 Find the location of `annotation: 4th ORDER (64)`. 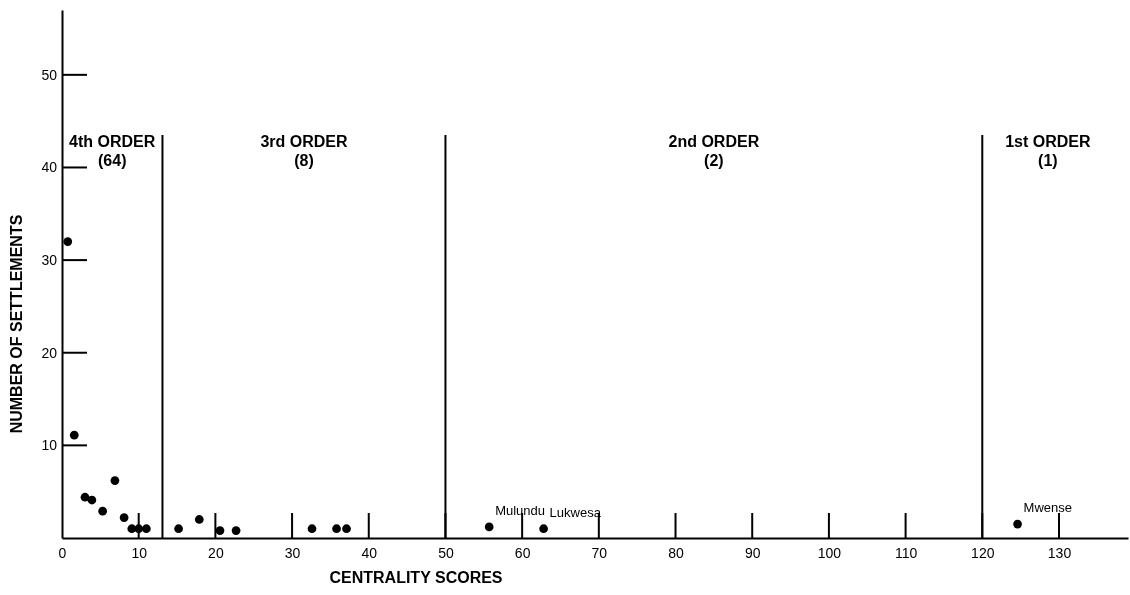

annotation: 4th ORDER (64) is located at coordinates (112, 151).